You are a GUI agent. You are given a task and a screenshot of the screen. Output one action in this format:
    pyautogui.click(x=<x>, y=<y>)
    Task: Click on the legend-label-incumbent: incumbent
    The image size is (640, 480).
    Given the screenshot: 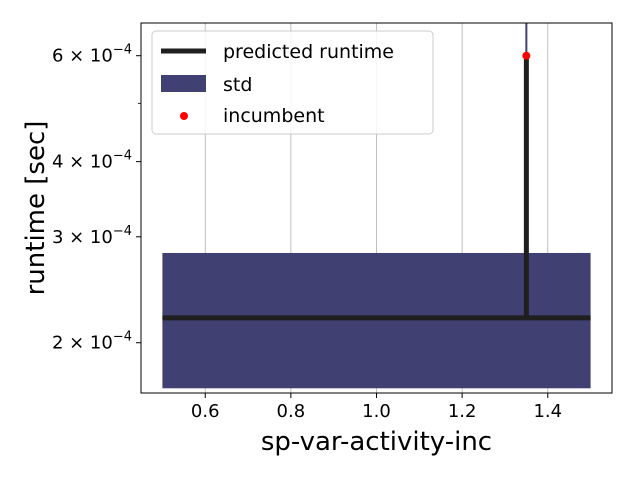 What is the action you would take?
    pyautogui.click(x=274, y=116)
    